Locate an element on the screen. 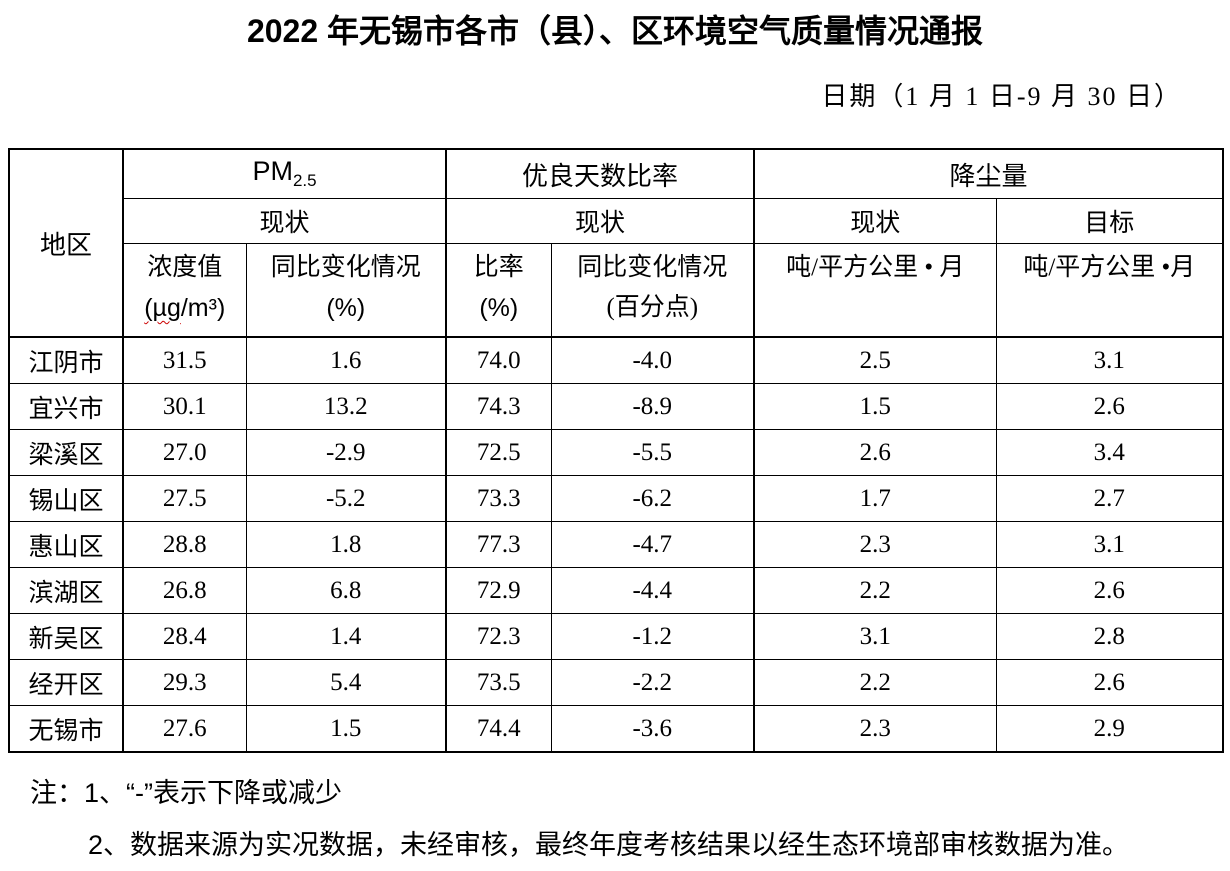 The image size is (1230, 871). header-row-status: 现状 现状 现状 目标 is located at coordinates (616, 221).